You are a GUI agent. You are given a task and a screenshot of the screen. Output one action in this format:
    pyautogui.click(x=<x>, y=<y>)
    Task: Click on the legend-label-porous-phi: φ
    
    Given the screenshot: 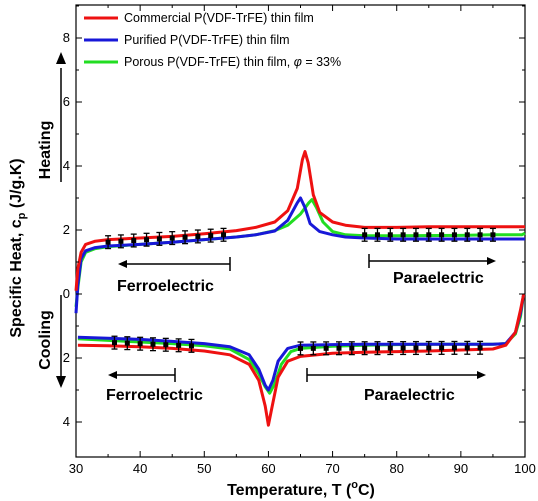 What is the action you would take?
    pyautogui.click(x=298, y=62)
    